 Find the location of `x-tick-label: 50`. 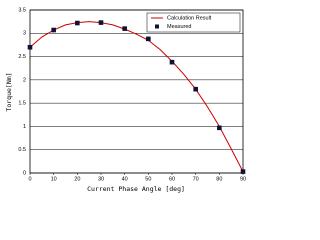

x-tick-label: 50 is located at coordinates (148, 179).